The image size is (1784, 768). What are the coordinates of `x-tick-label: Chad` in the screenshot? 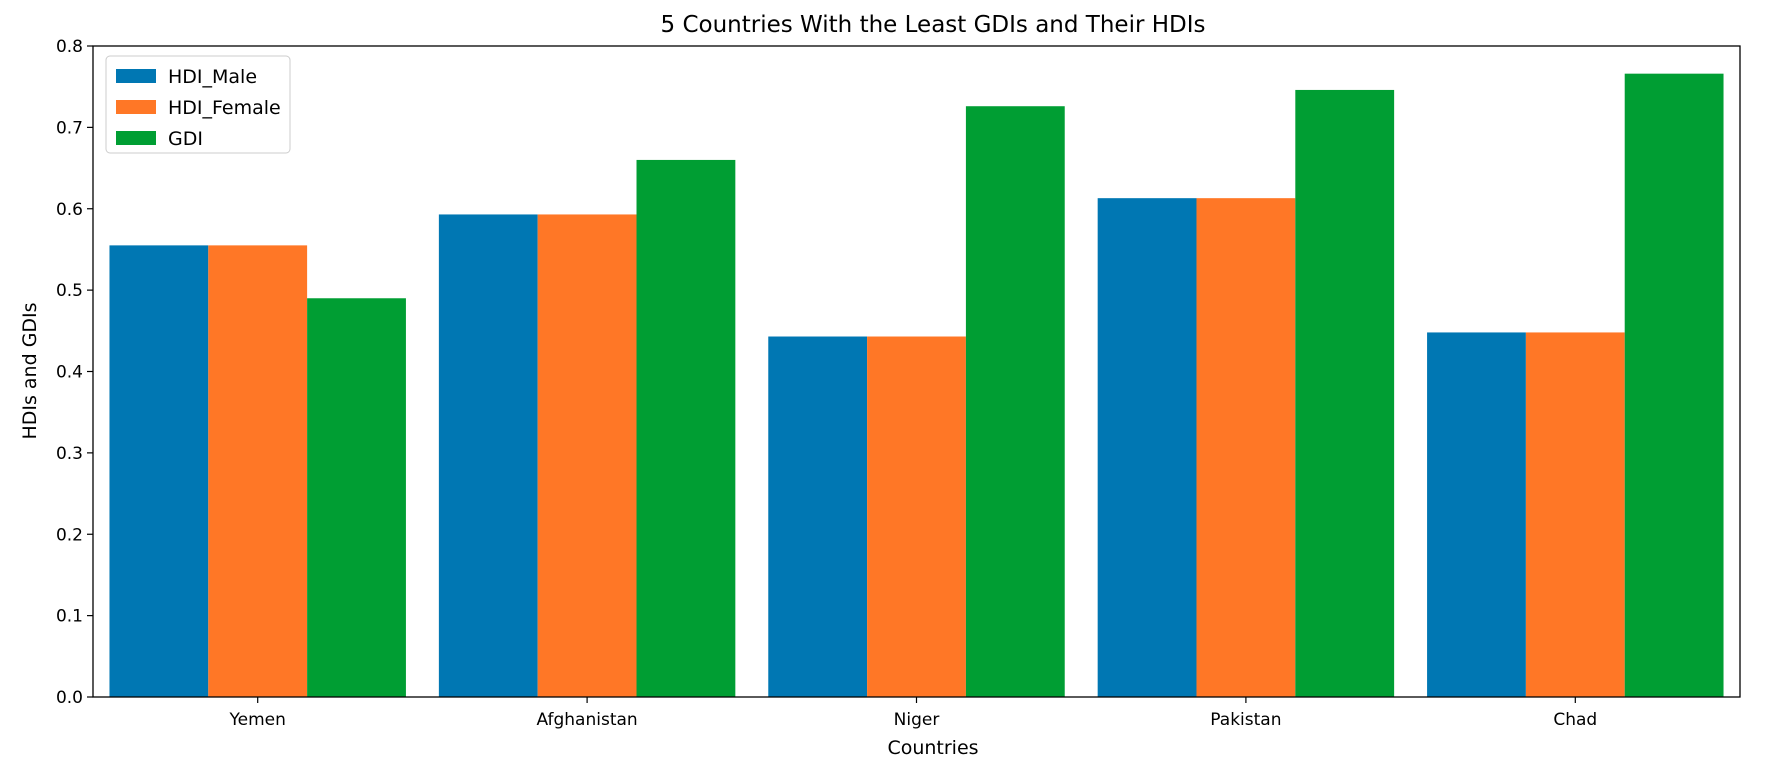 It's located at (1575, 720).